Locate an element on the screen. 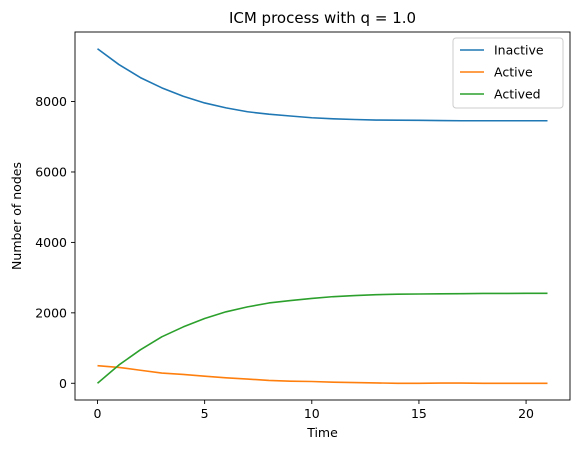 The image size is (580, 455). series-line-active is located at coordinates (322, 374).